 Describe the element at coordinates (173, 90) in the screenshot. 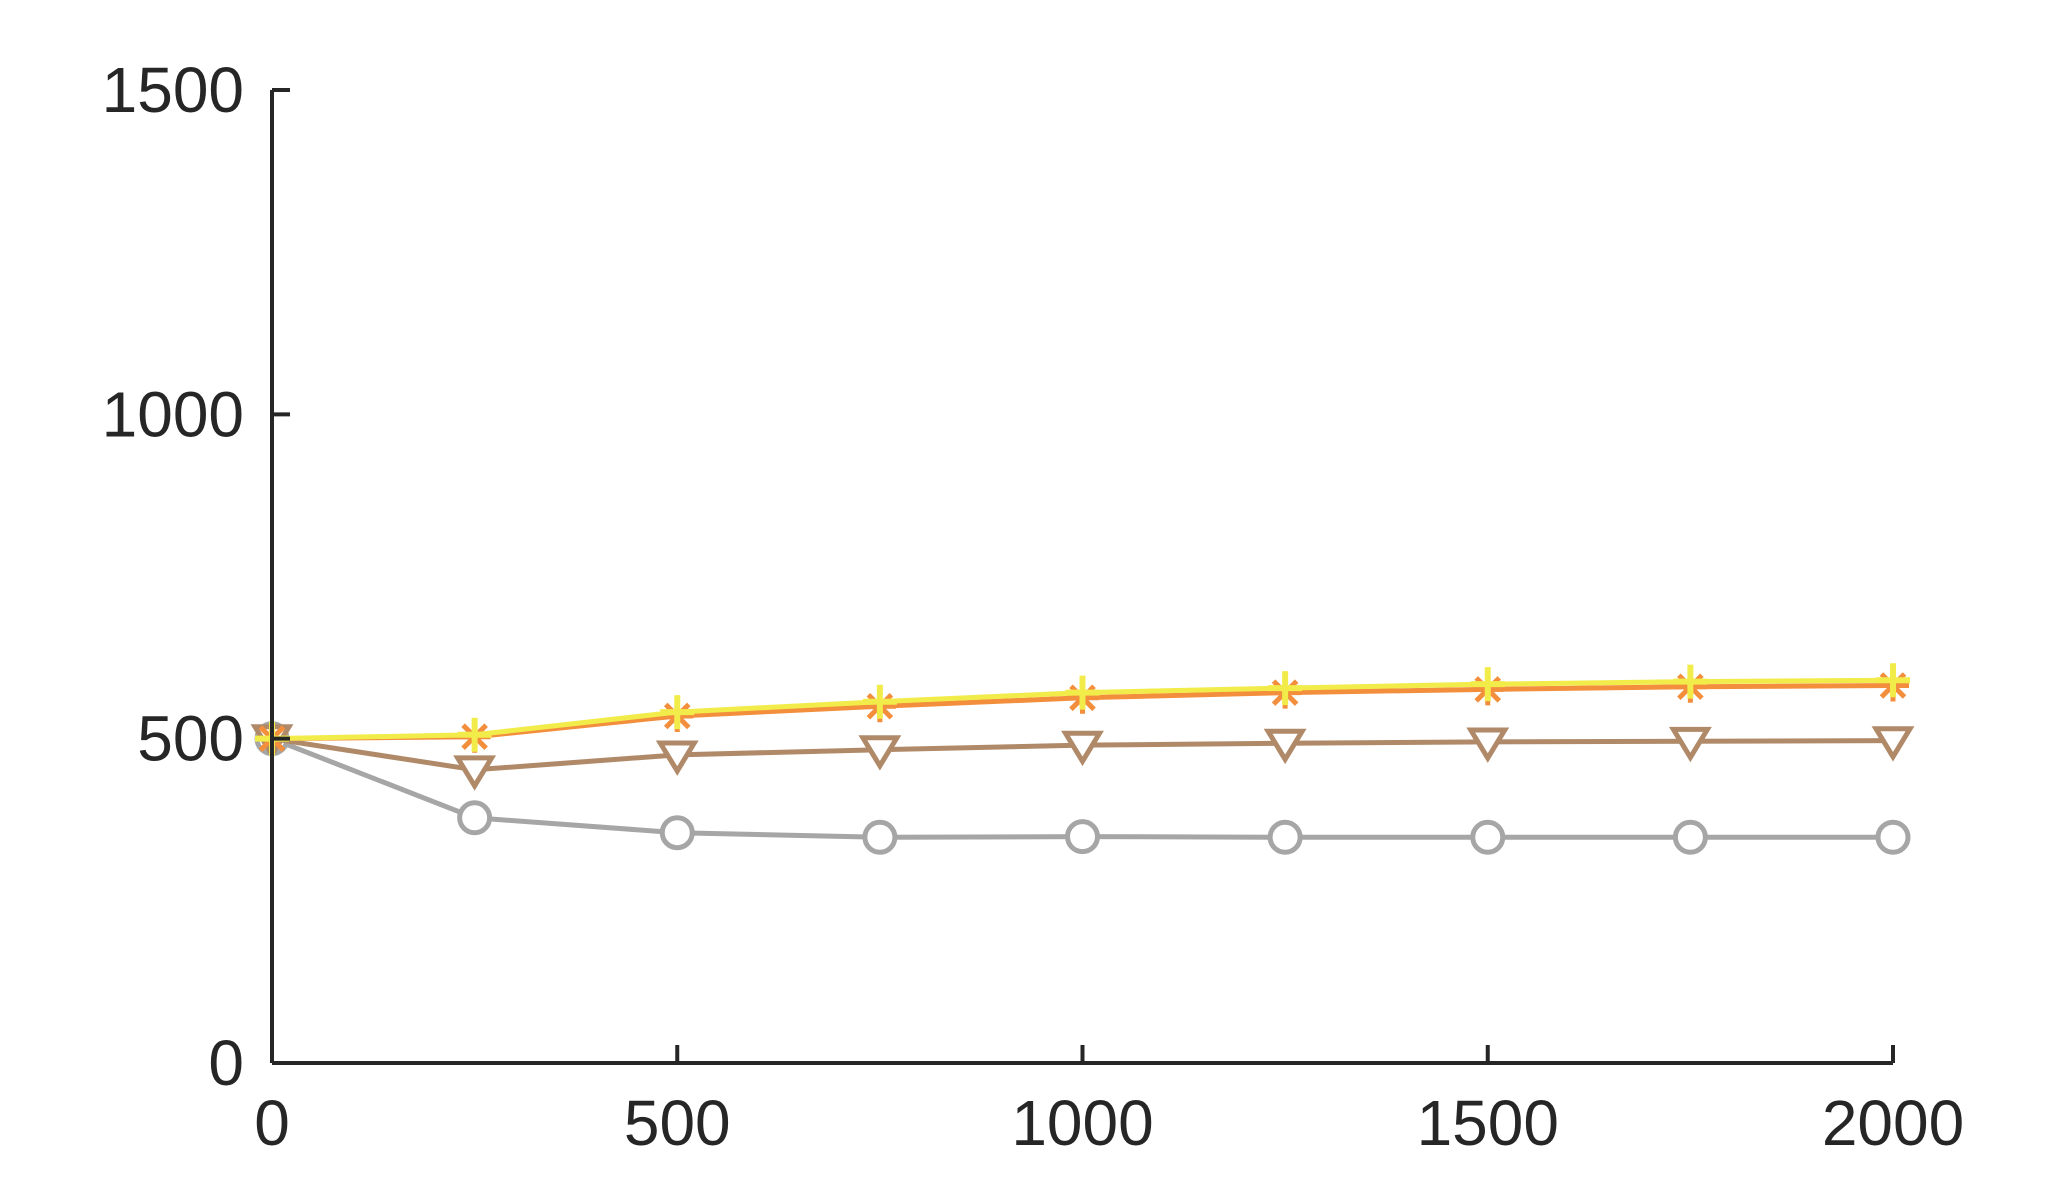

I see `y-tick-label: 1500` at that location.